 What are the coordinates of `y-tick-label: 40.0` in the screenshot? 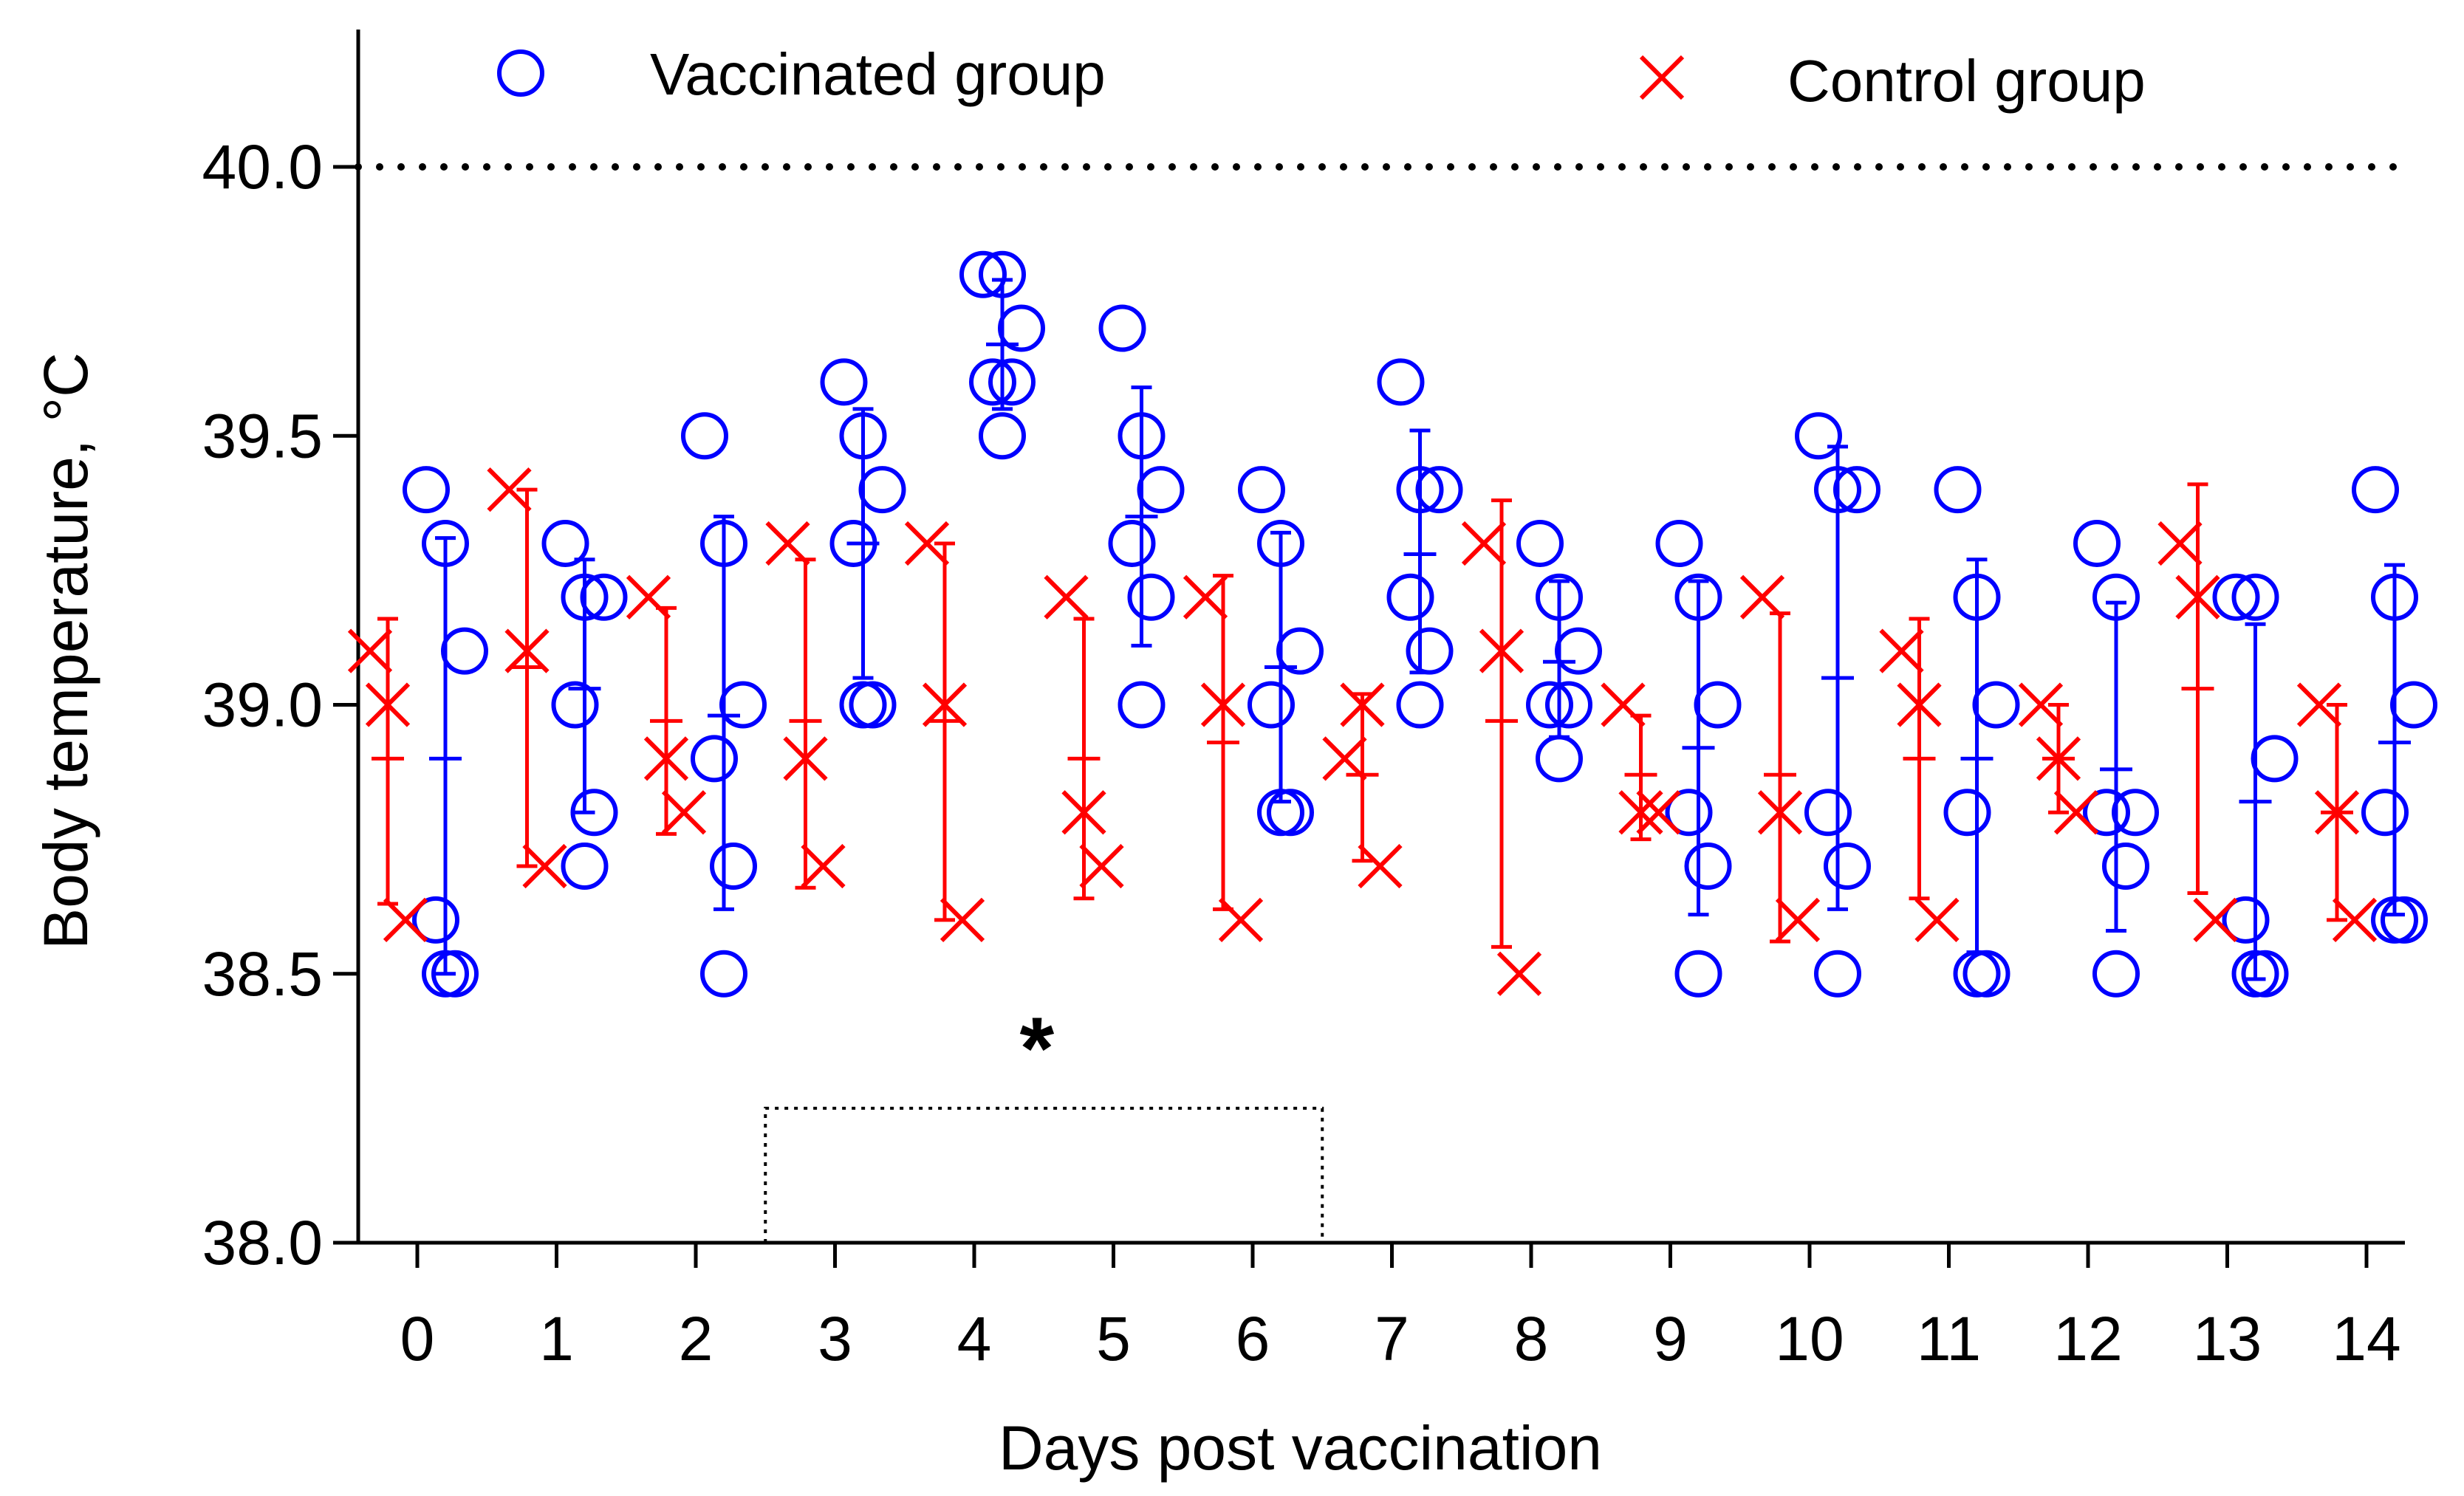 It's located at (263, 167).